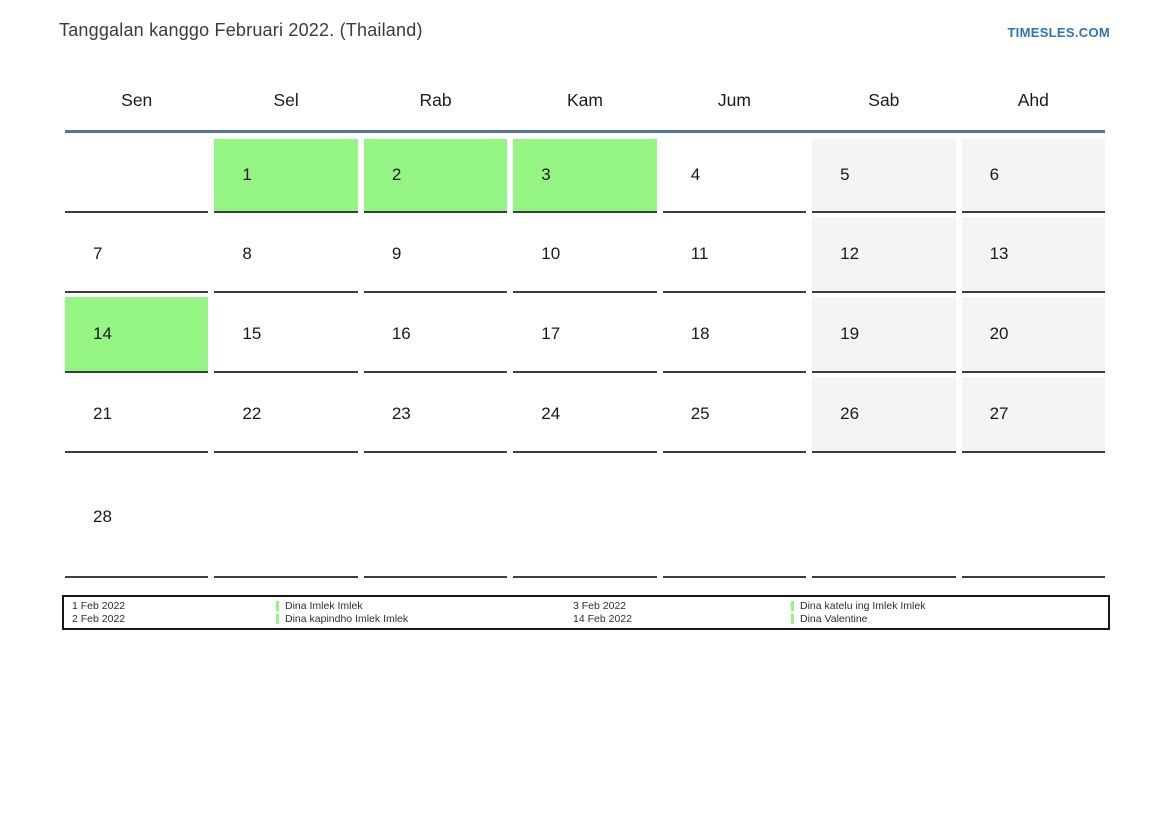 The height and width of the screenshot is (827, 1169). What do you see at coordinates (551, 253) in the screenshot?
I see `day-number: 10` at bounding box center [551, 253].